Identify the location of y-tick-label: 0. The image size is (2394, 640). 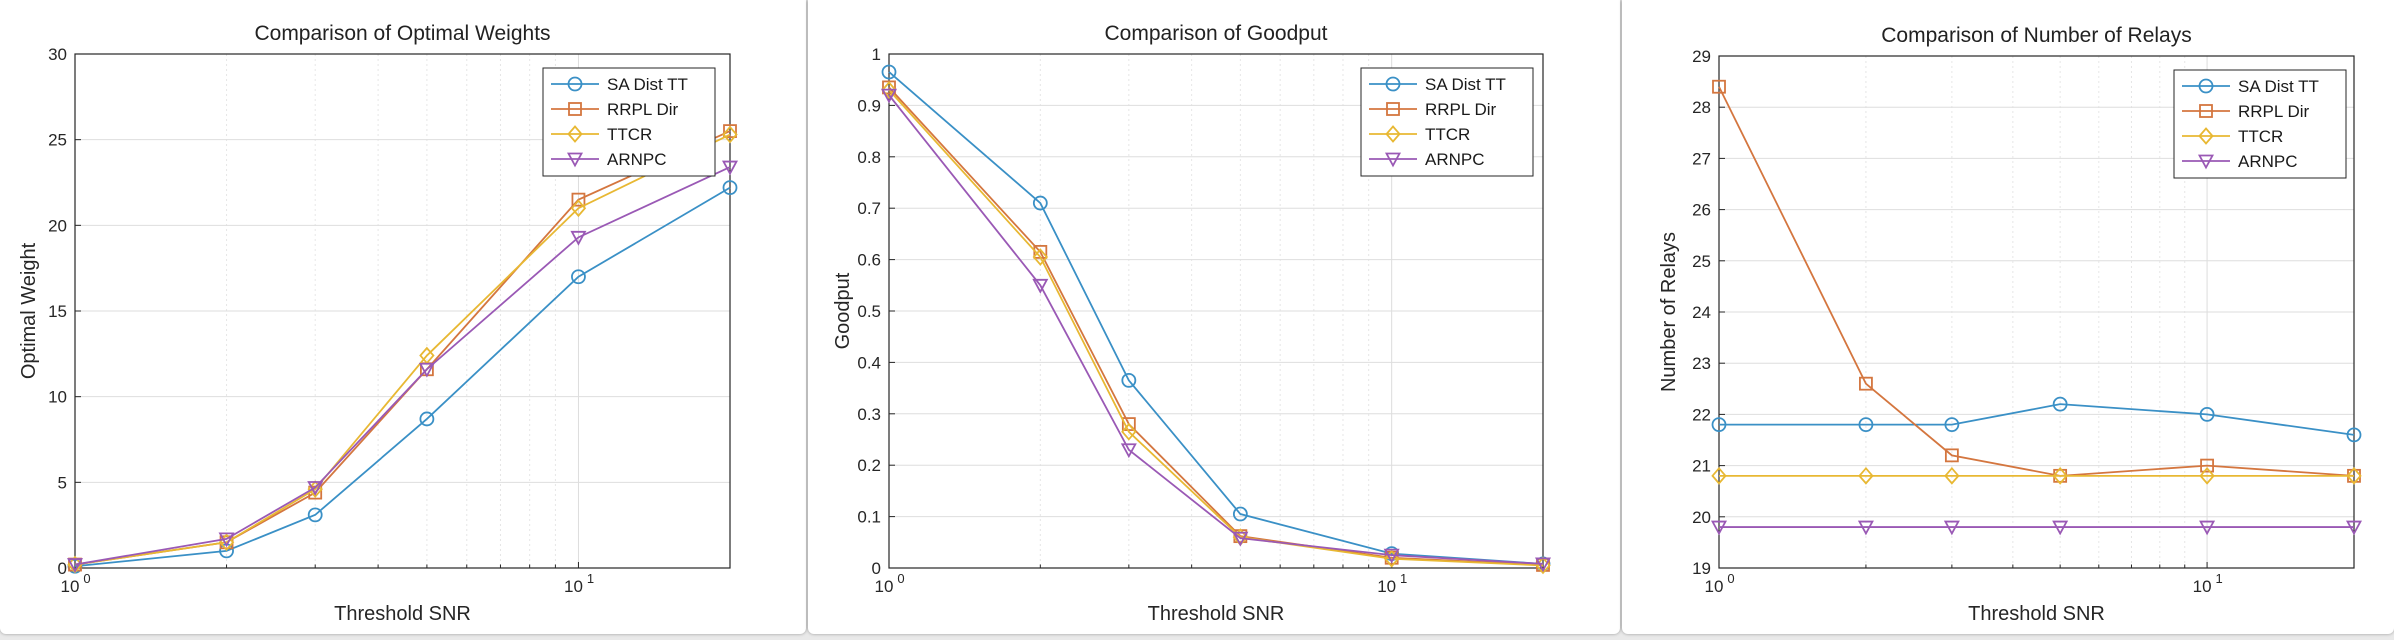
(876, 568).